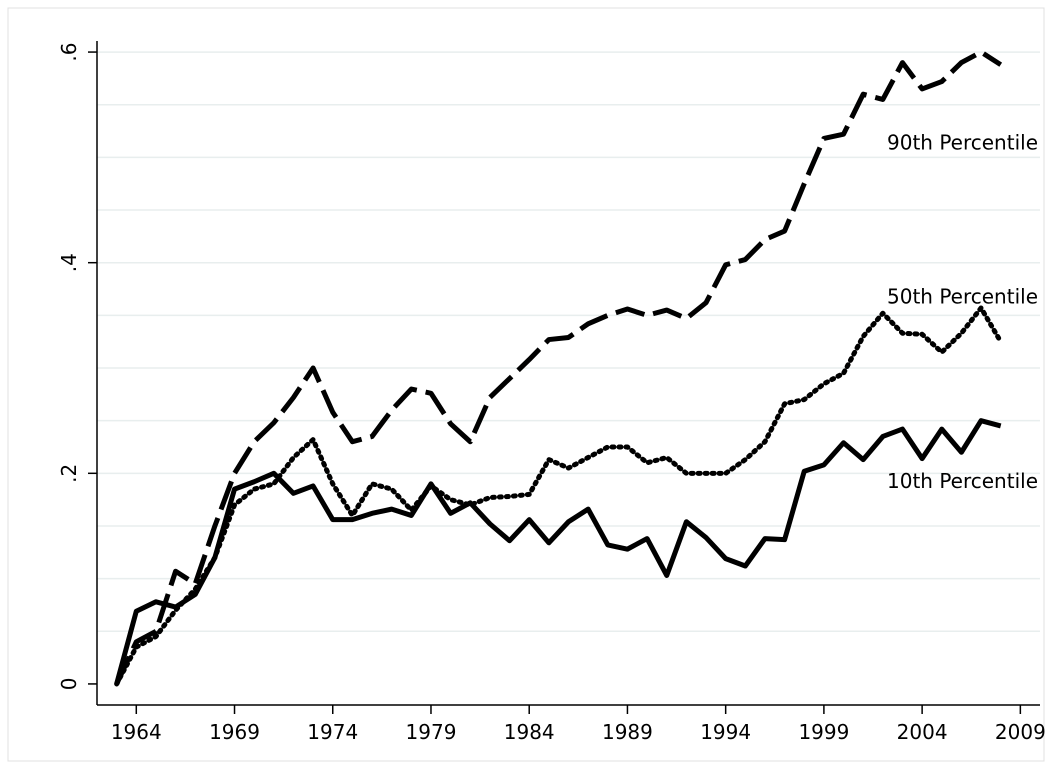  I want to click on y-tick-label: .4, so click(69, 262).